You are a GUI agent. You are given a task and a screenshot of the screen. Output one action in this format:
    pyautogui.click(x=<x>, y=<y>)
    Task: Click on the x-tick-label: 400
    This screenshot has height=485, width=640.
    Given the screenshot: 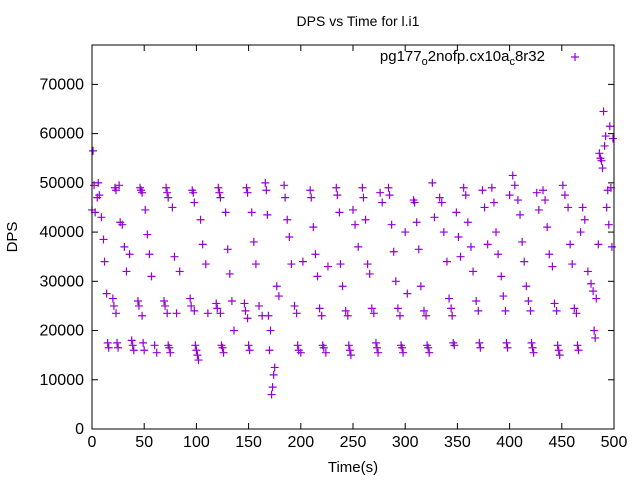 What is the action you would take?
    pyautogui.click(x=509, y=442)
    